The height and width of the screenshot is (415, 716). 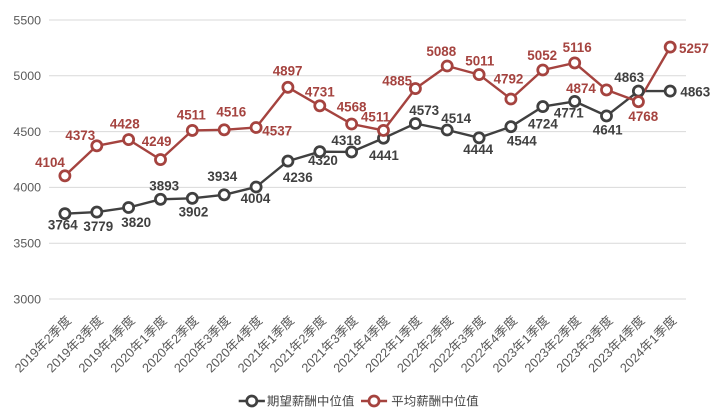 I want to click on svg-text: 3902, so click(x=194, y=212).